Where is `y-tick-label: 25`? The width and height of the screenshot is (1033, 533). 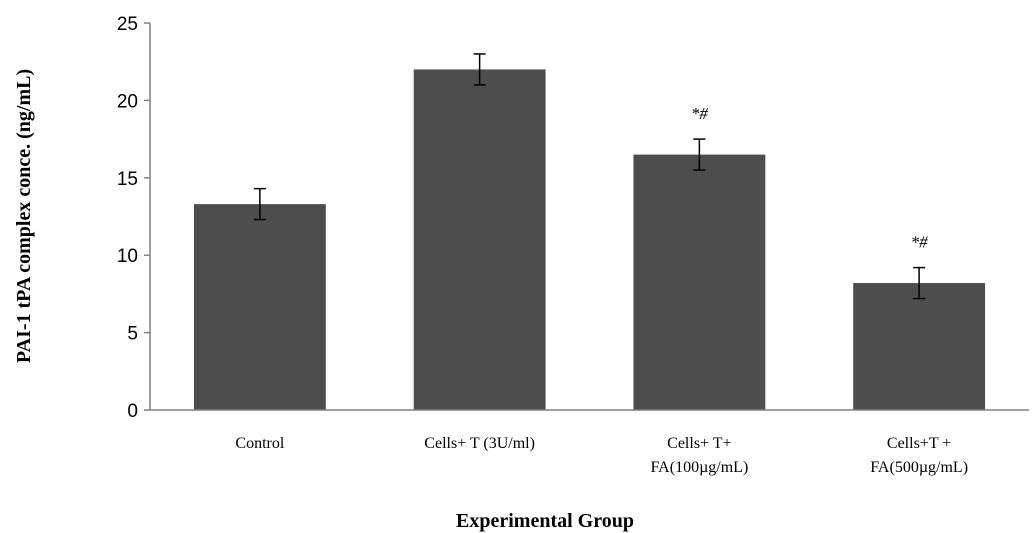 y-tick-label: 25 is located at coordinates (127, 24).